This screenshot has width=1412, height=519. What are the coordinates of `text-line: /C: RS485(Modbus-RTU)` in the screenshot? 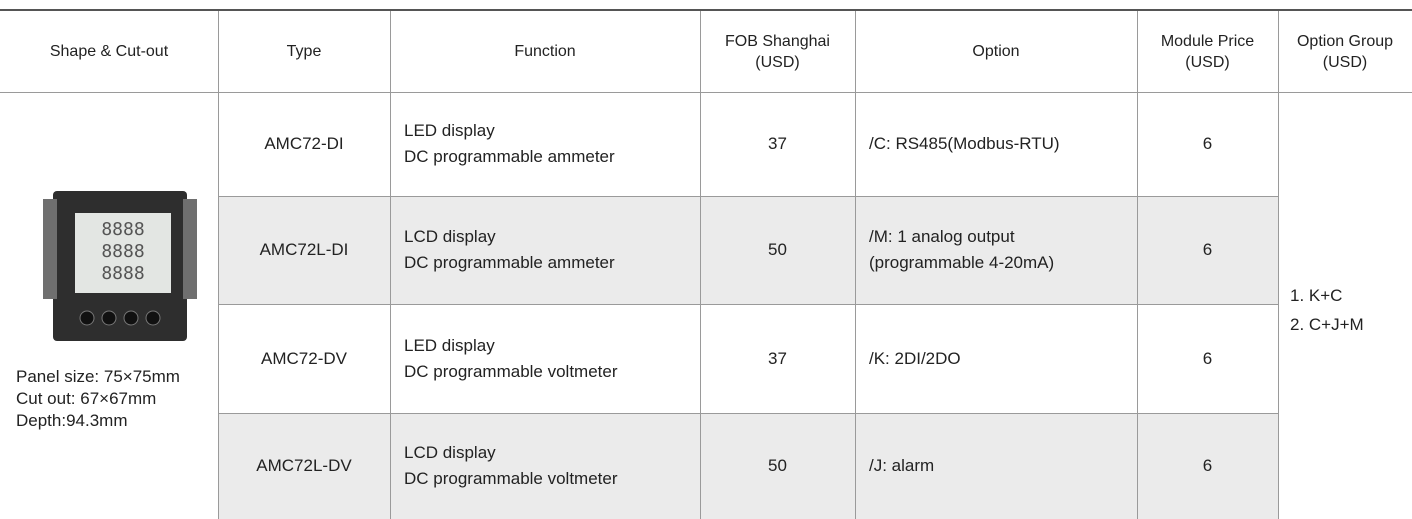 It's located at (964, 143).